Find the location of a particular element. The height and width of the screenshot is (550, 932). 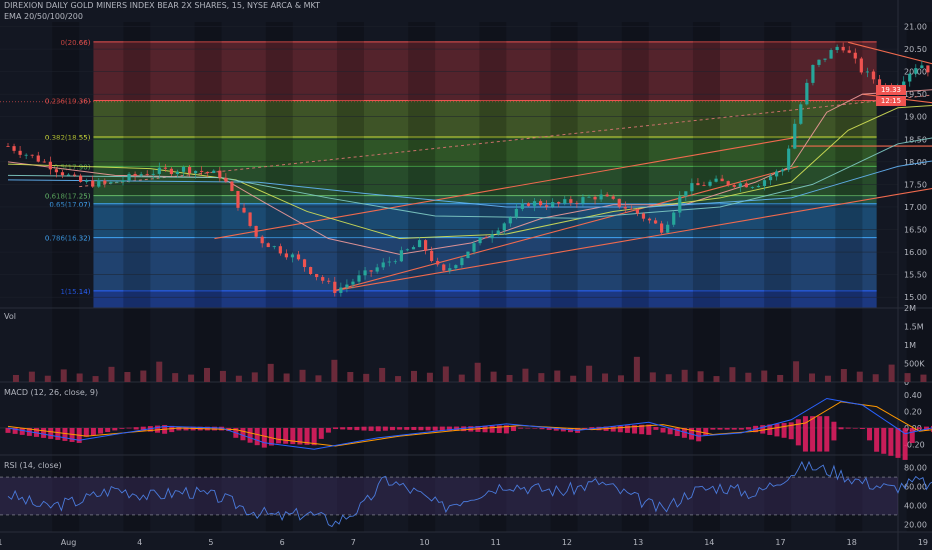

fib-level-label: 0.786(16.32) is located at coordinates (68, 239).